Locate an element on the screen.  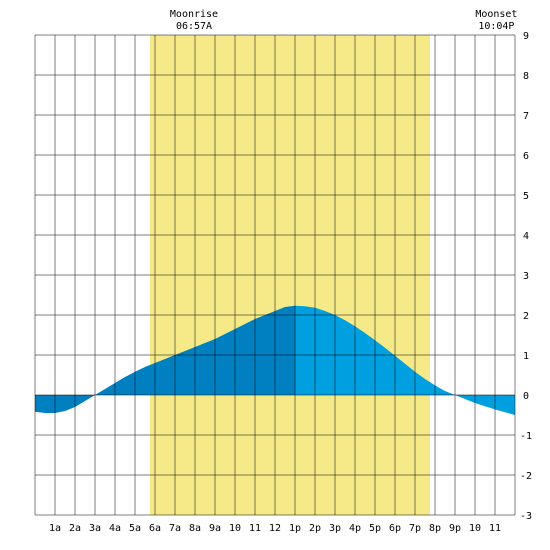
x-tick-label: 4a is located at coordinates (115, 528).